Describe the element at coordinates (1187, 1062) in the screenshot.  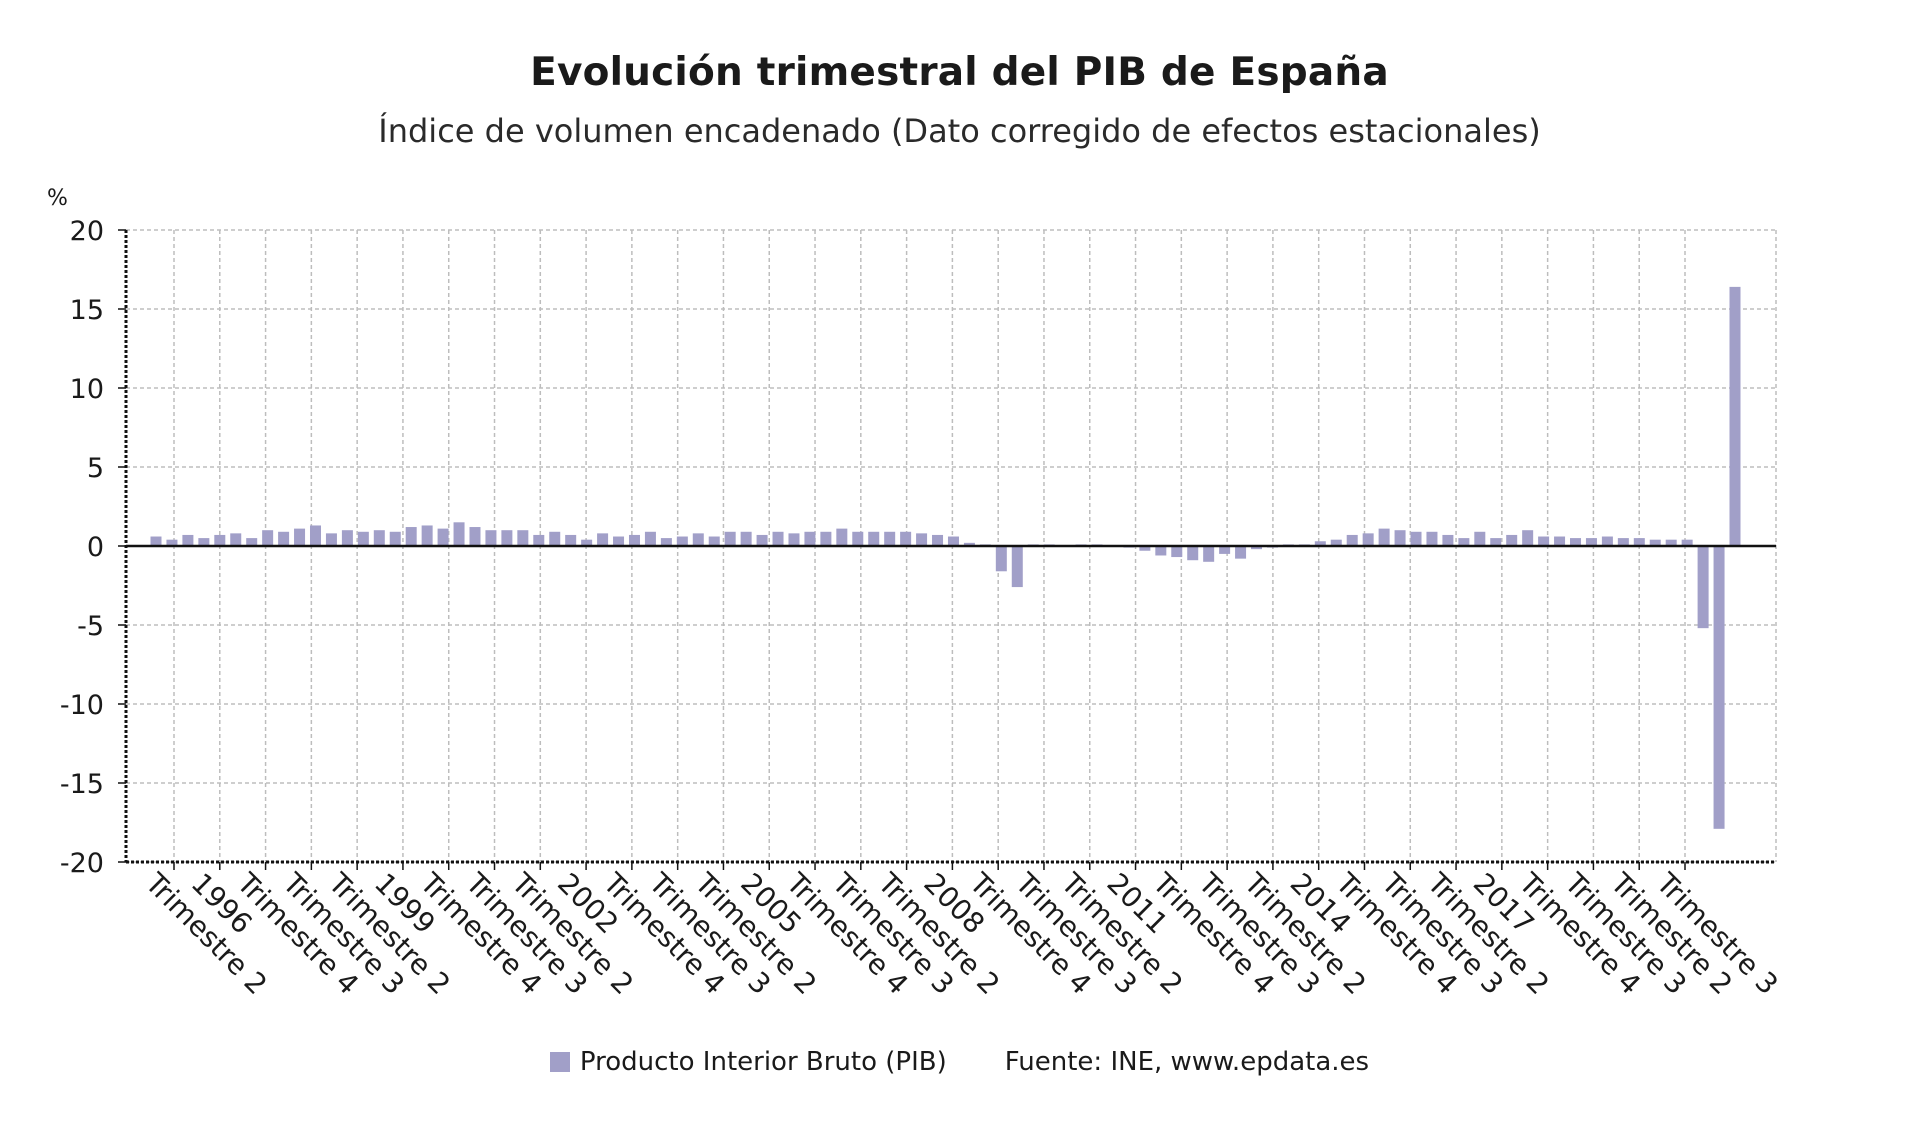
I see `source-note: Fuente: INE, www.epdata.es` at that location.